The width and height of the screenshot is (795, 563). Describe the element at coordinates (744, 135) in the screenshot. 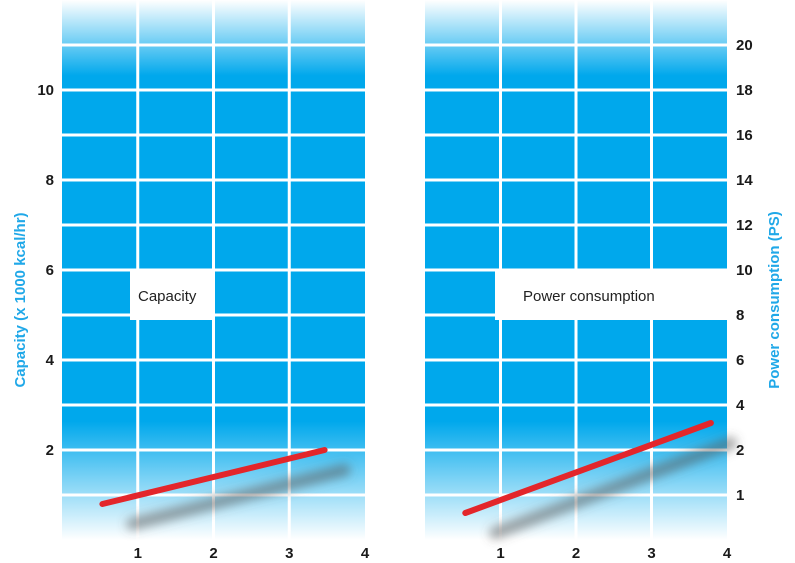

I see `power-y-tick-label: 16` at that location.